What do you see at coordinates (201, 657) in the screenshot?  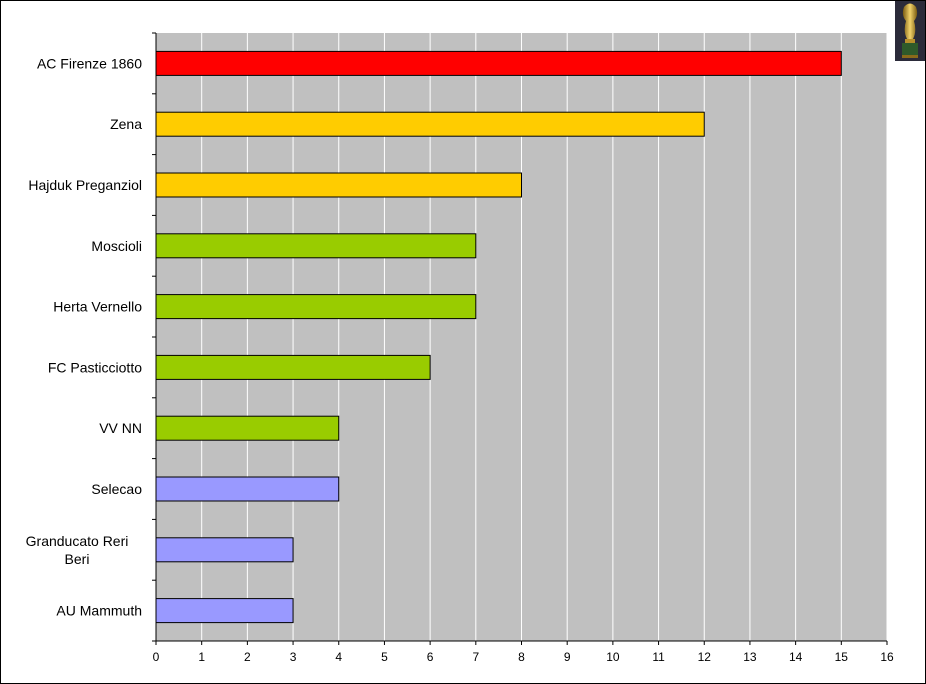 I see `x-tick-label: 1` at bounding box center [201, 657].